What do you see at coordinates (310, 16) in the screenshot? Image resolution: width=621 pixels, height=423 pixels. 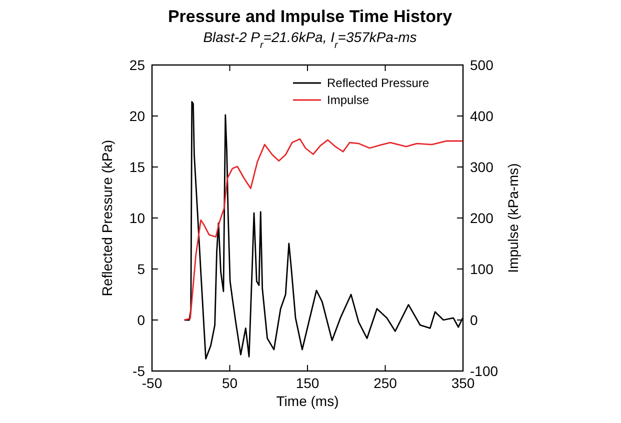 I see `chart-title: Pressure and Impulse Time History` at bounding box center [310, 16].